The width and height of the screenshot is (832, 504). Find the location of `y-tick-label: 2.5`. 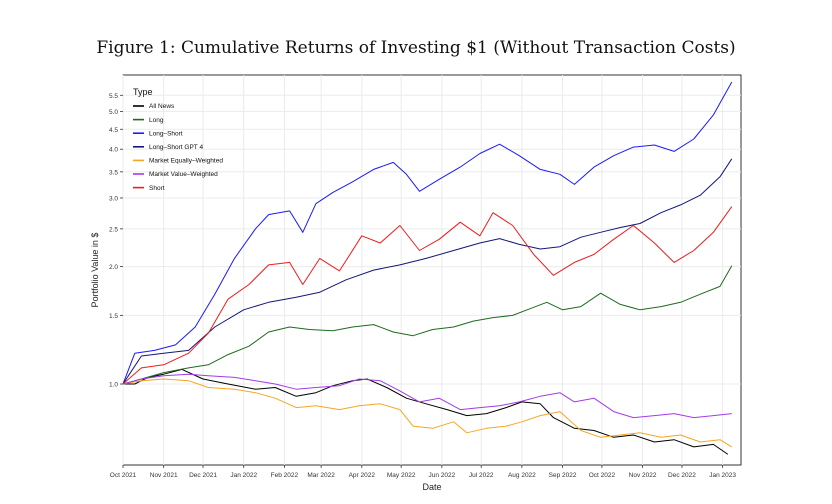

y-tick-label: 2.5 is located at coordinates (113, 229).